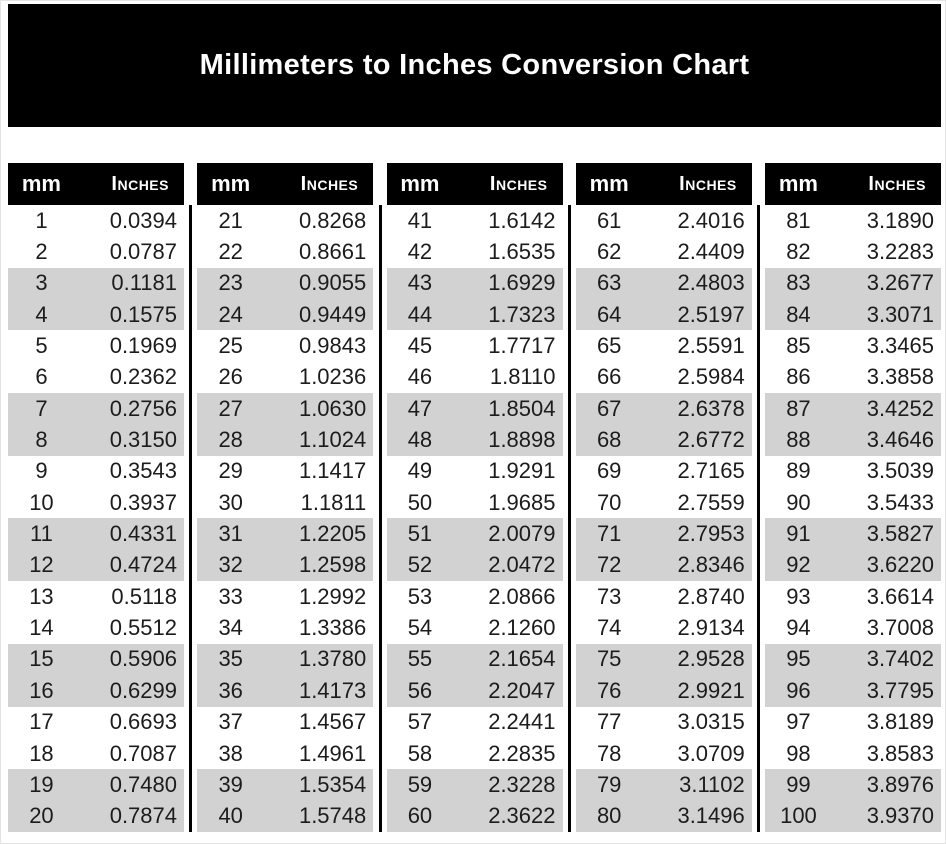  Describe the element at coordinates (711, 440) in the screenshot. I see `inches-value: 2.6772` at that location.